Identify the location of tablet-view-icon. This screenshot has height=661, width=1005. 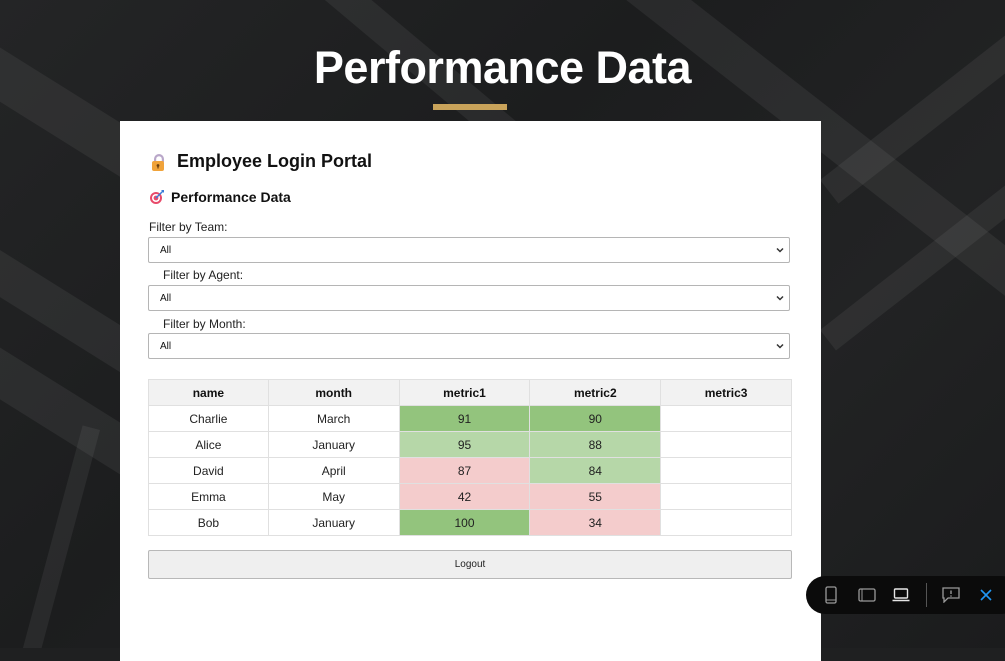
(867, 595).